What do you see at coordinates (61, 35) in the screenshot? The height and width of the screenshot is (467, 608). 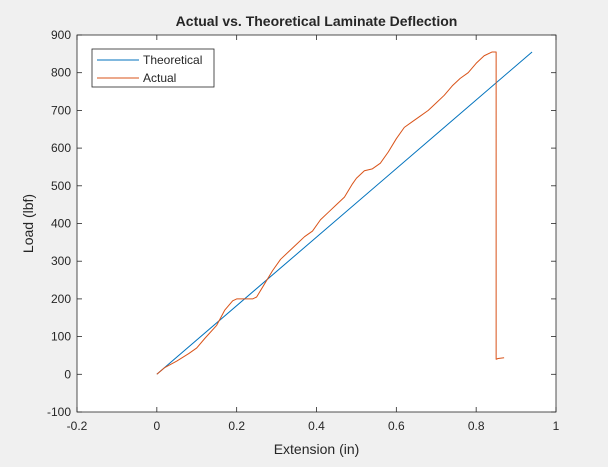 I see `y-tick-label: 900` at bounding box center [61, 35].